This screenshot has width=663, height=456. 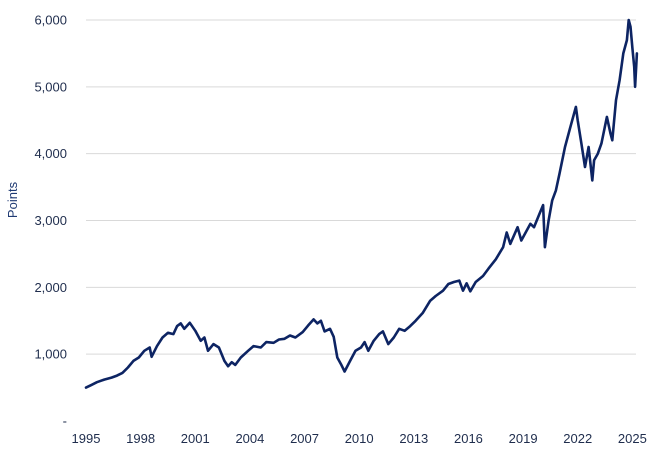 What do you see at coordinates (249, 438) in the screenshot?
I see `x-tick-label: 2004` at bounding box center [249, 438].